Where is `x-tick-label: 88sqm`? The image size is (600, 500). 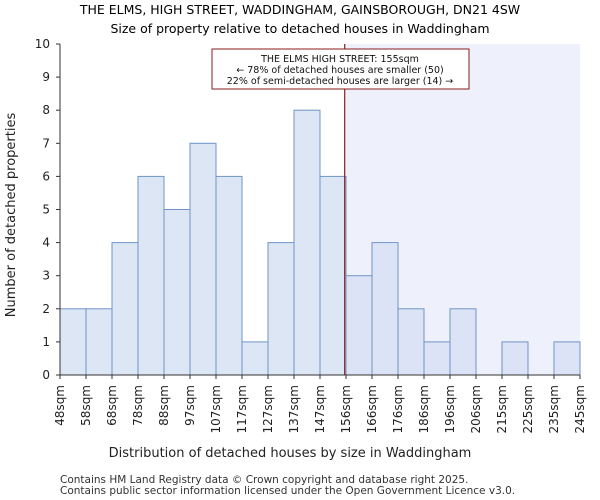
x-tick-label: 88sqm is located at coordinates (164, 405).